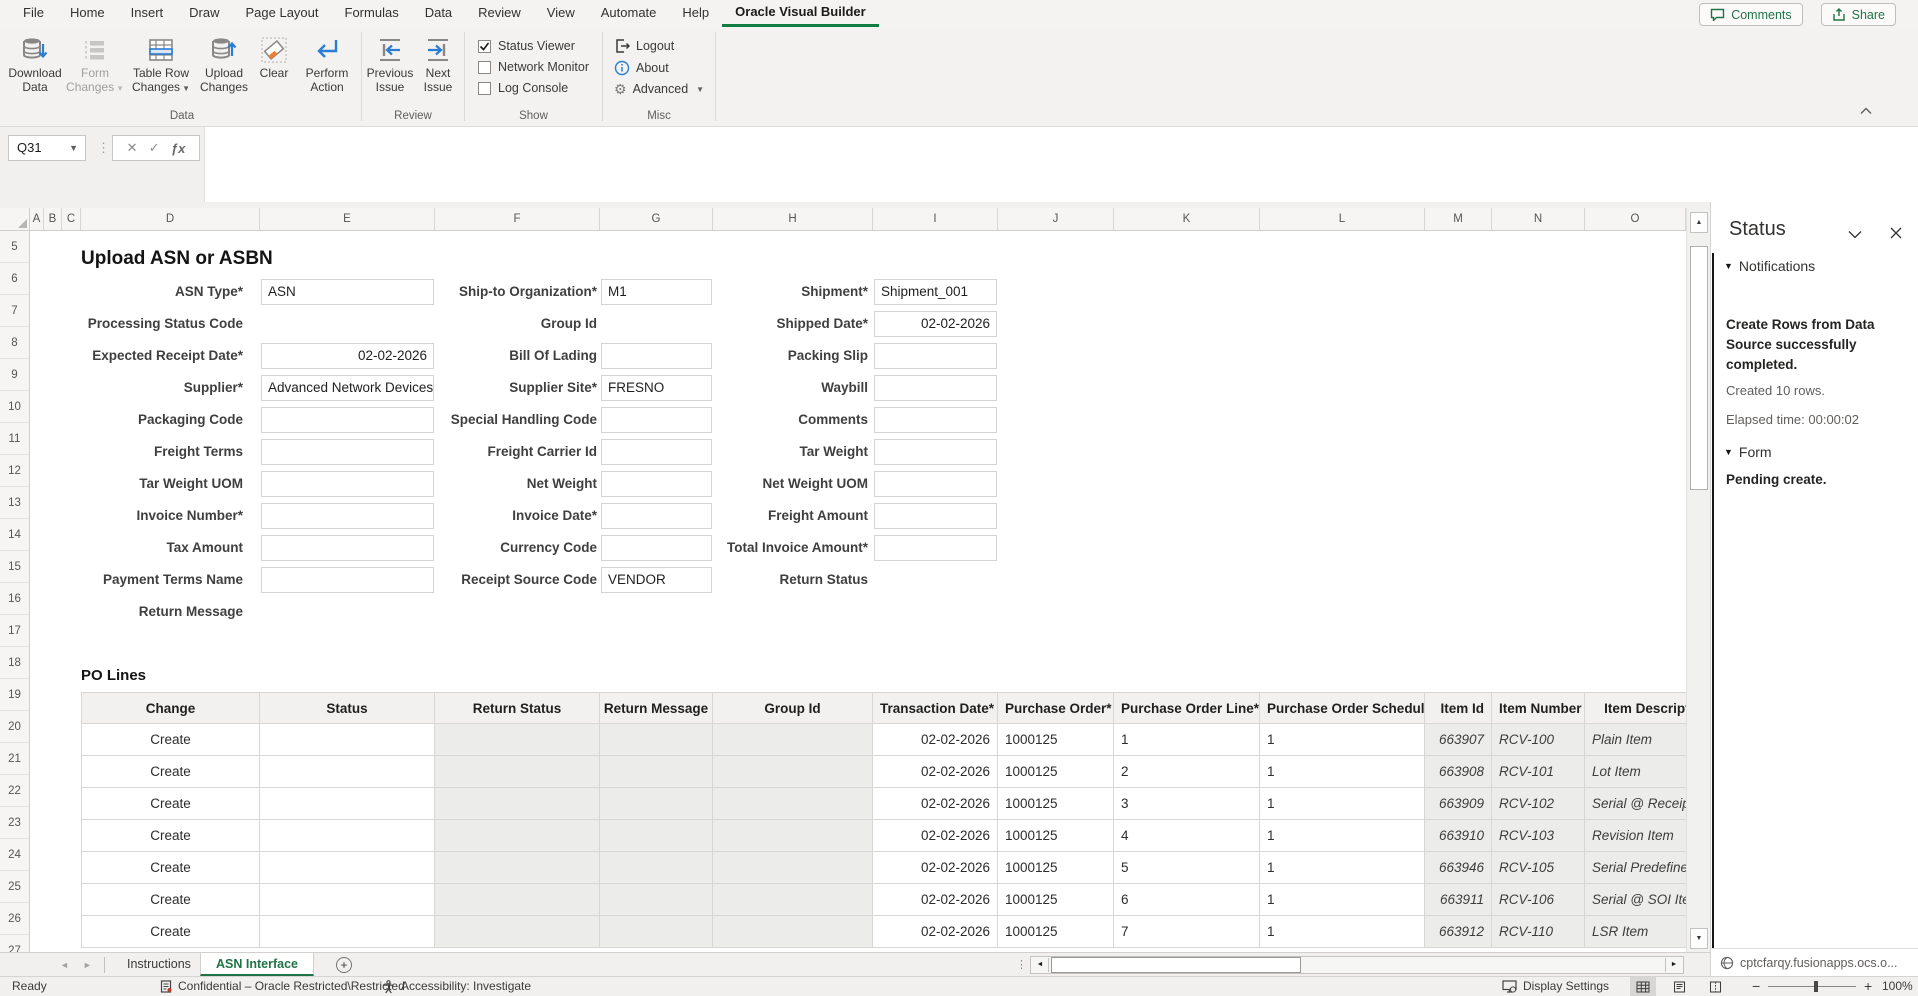 The width and height of the screenshot is (1918, 996). Describe the element at coordinates (154, 147) in the screenshot. I see `enter-icon: ✓` at that location.